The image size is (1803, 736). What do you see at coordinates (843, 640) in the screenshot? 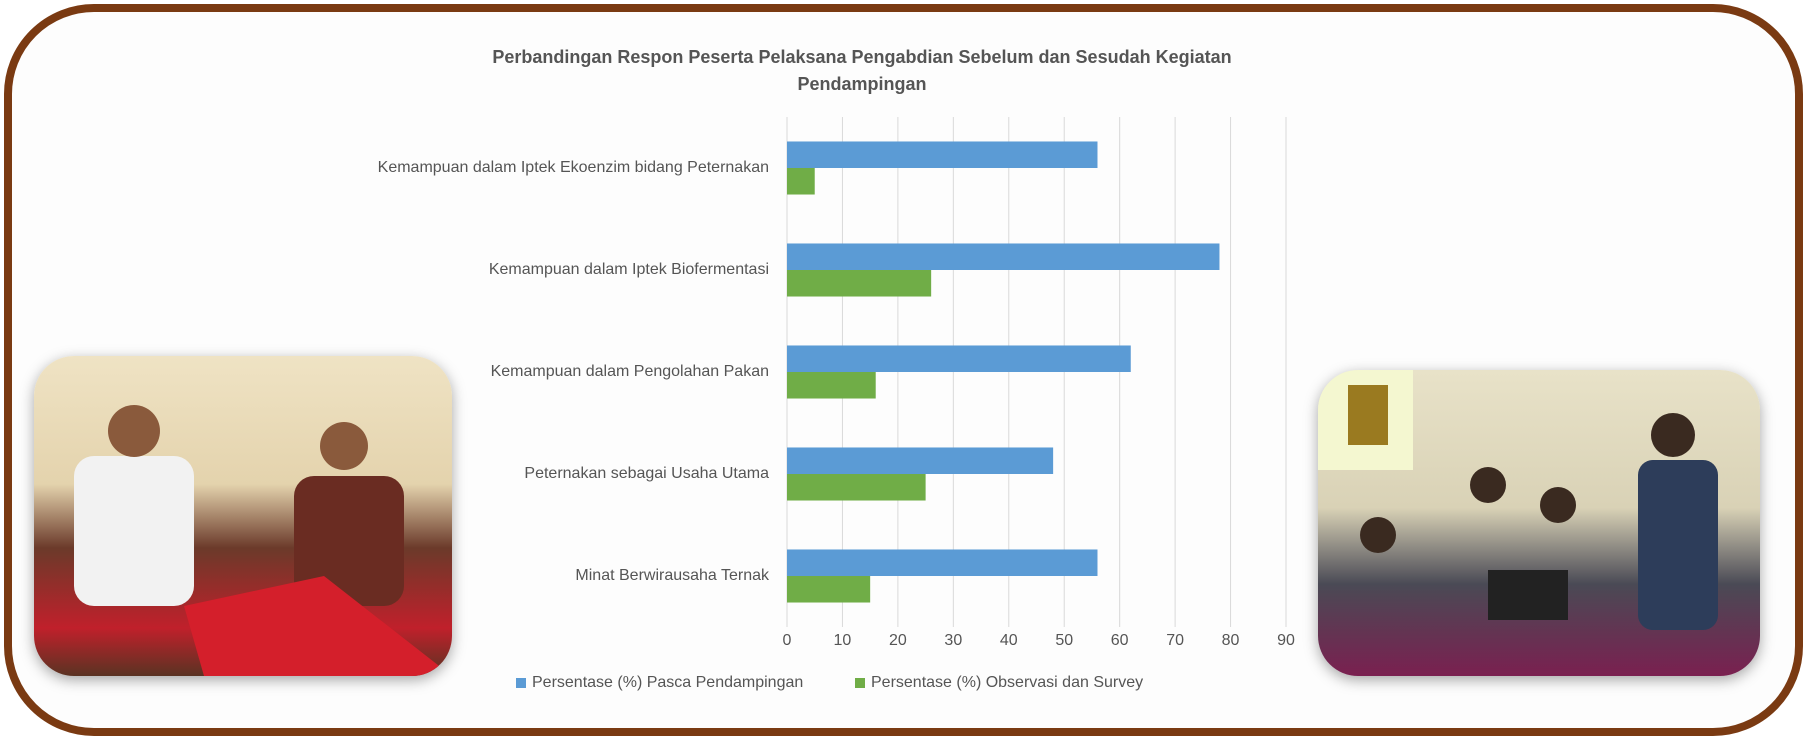
I see `x-tick-label: 10` at bounding box center [843, 640].